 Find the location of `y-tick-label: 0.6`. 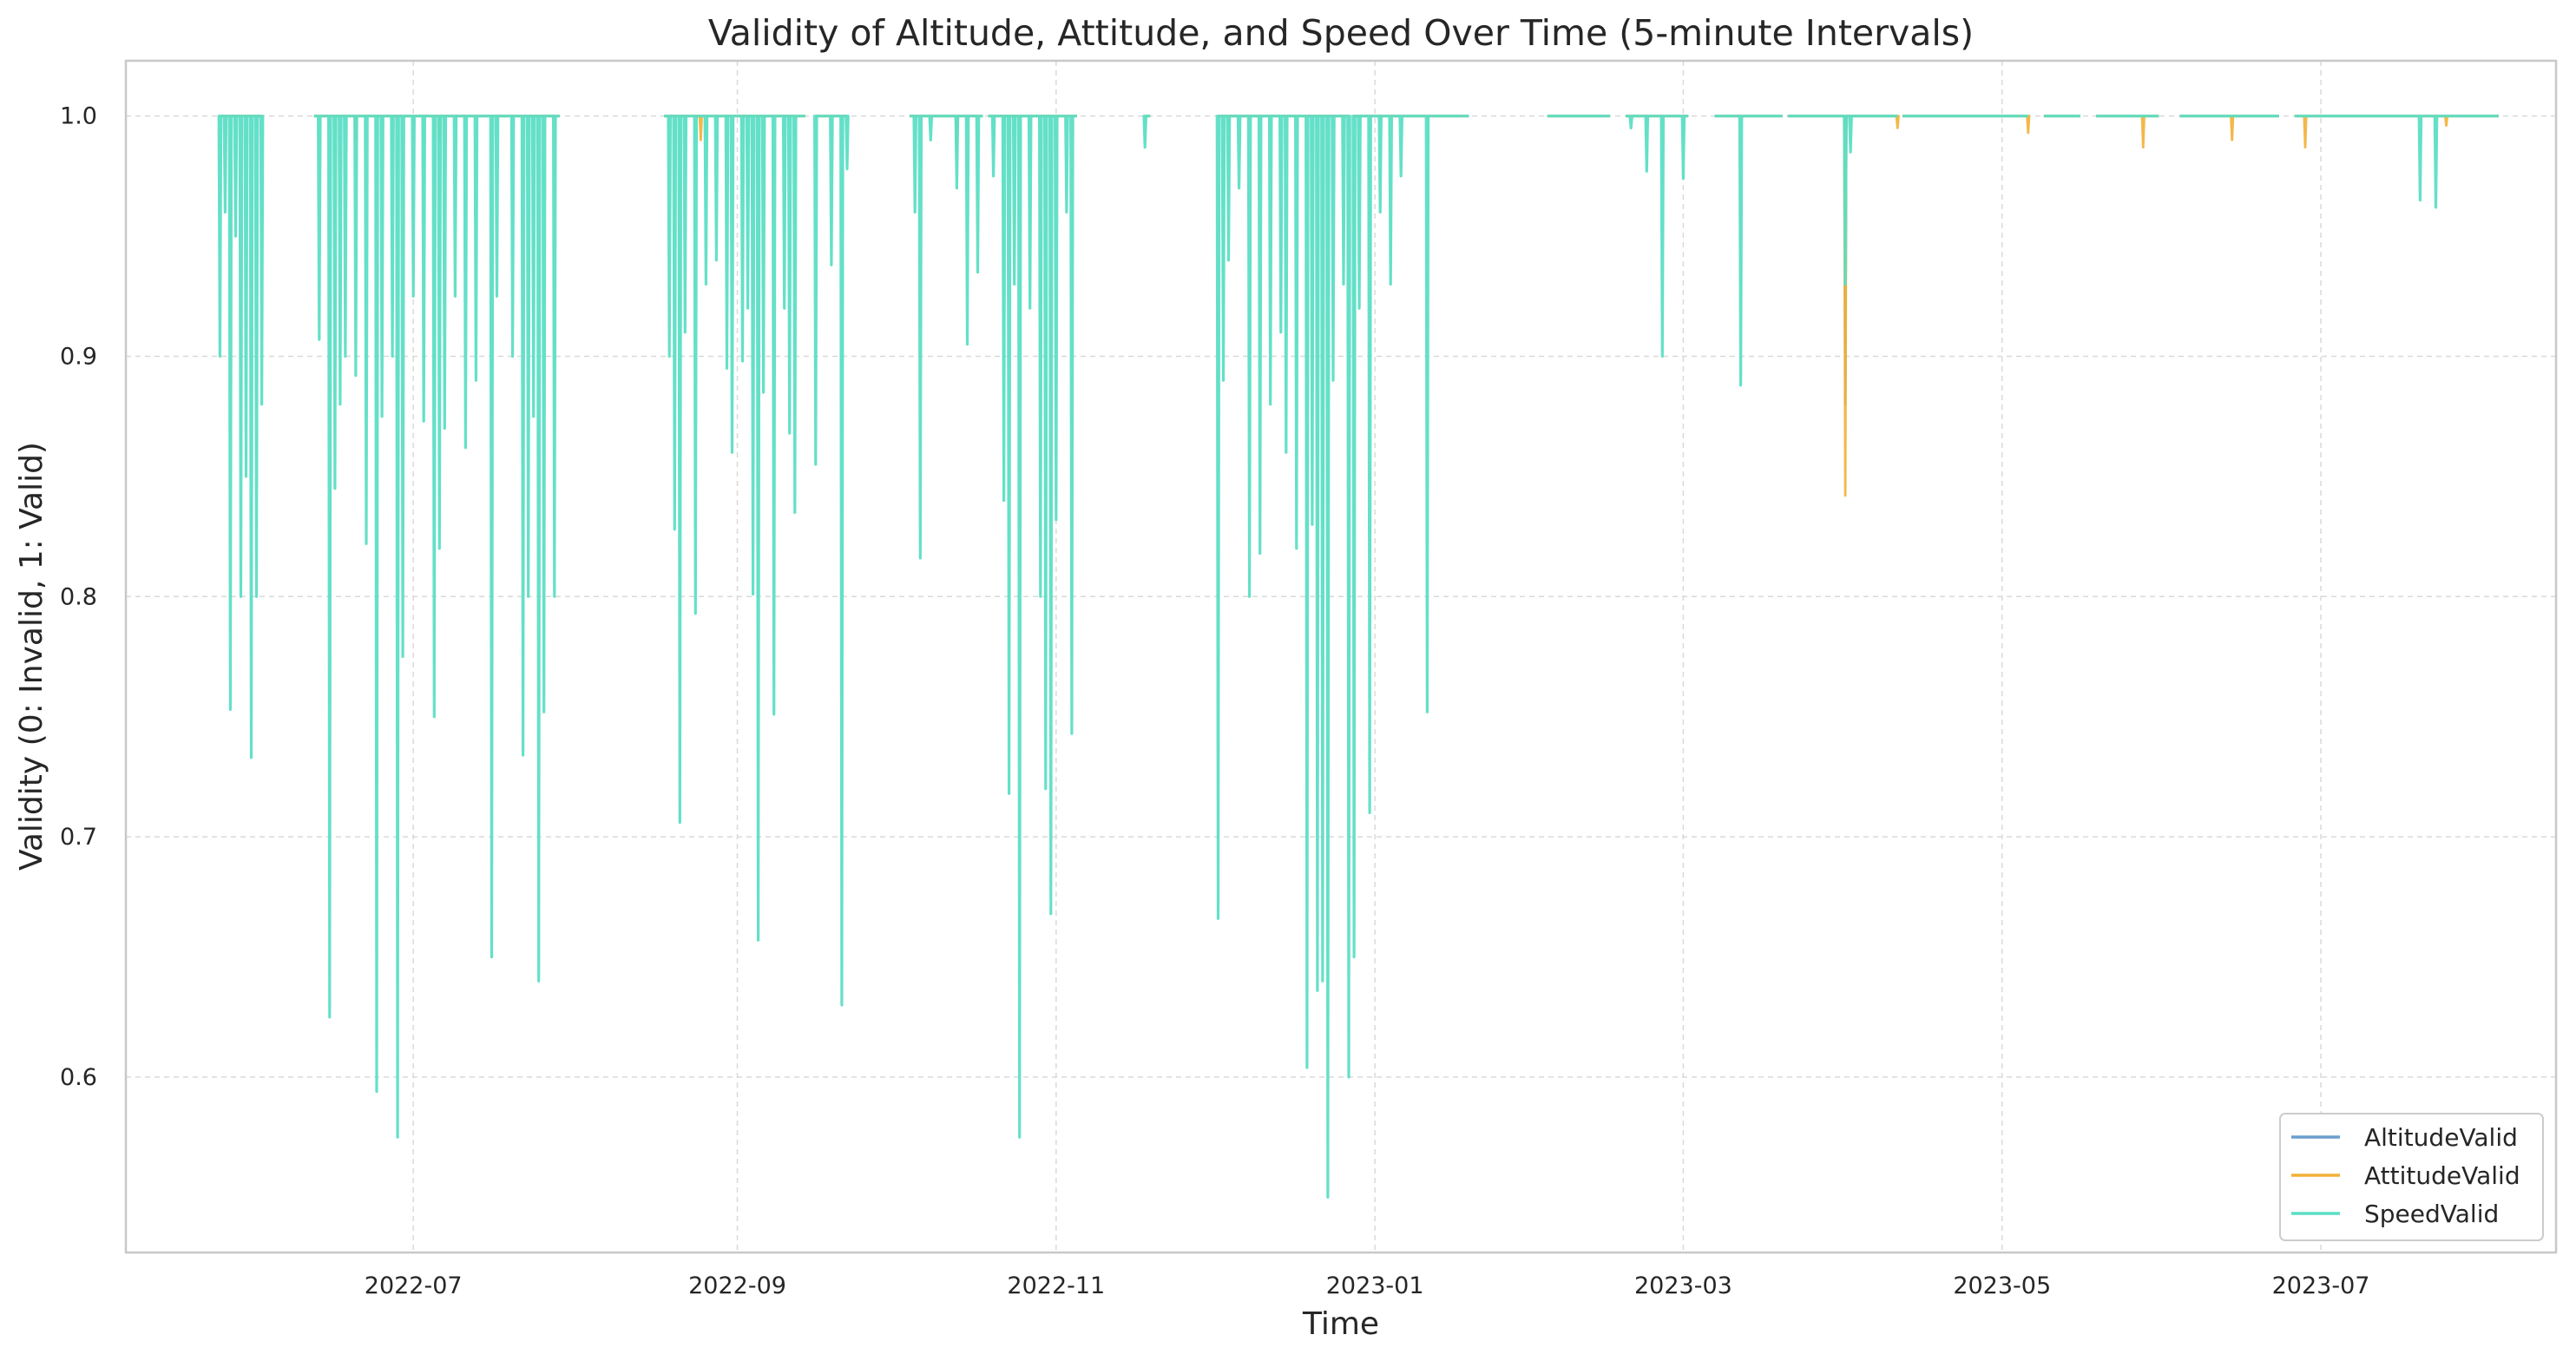

y-tick-label: 0.6 is located at coordinates (78, 1077).